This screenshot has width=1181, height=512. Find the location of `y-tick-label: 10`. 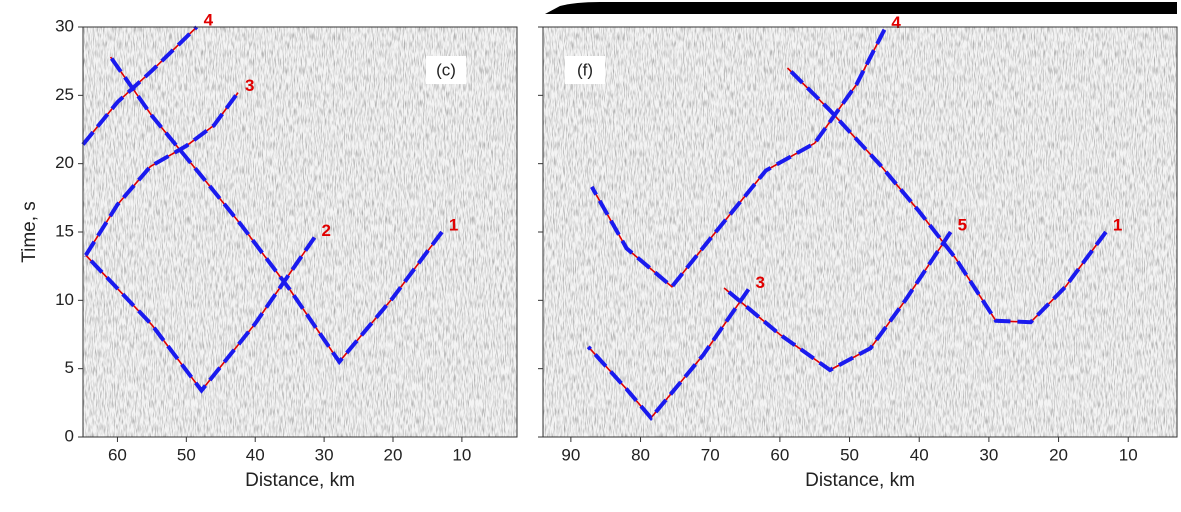

y-tick-label: 10 is located at coordinates (64, 299).